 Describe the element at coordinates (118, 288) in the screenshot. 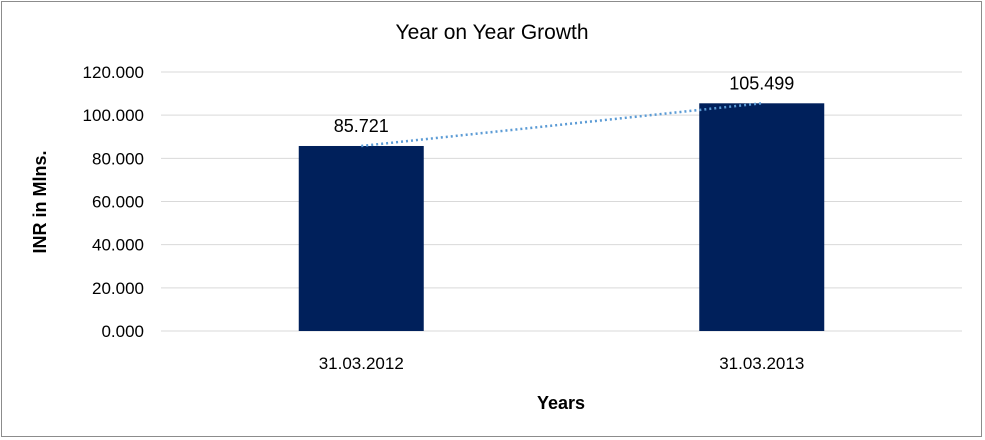

I see `y-tick-label: 20.000` at that location.